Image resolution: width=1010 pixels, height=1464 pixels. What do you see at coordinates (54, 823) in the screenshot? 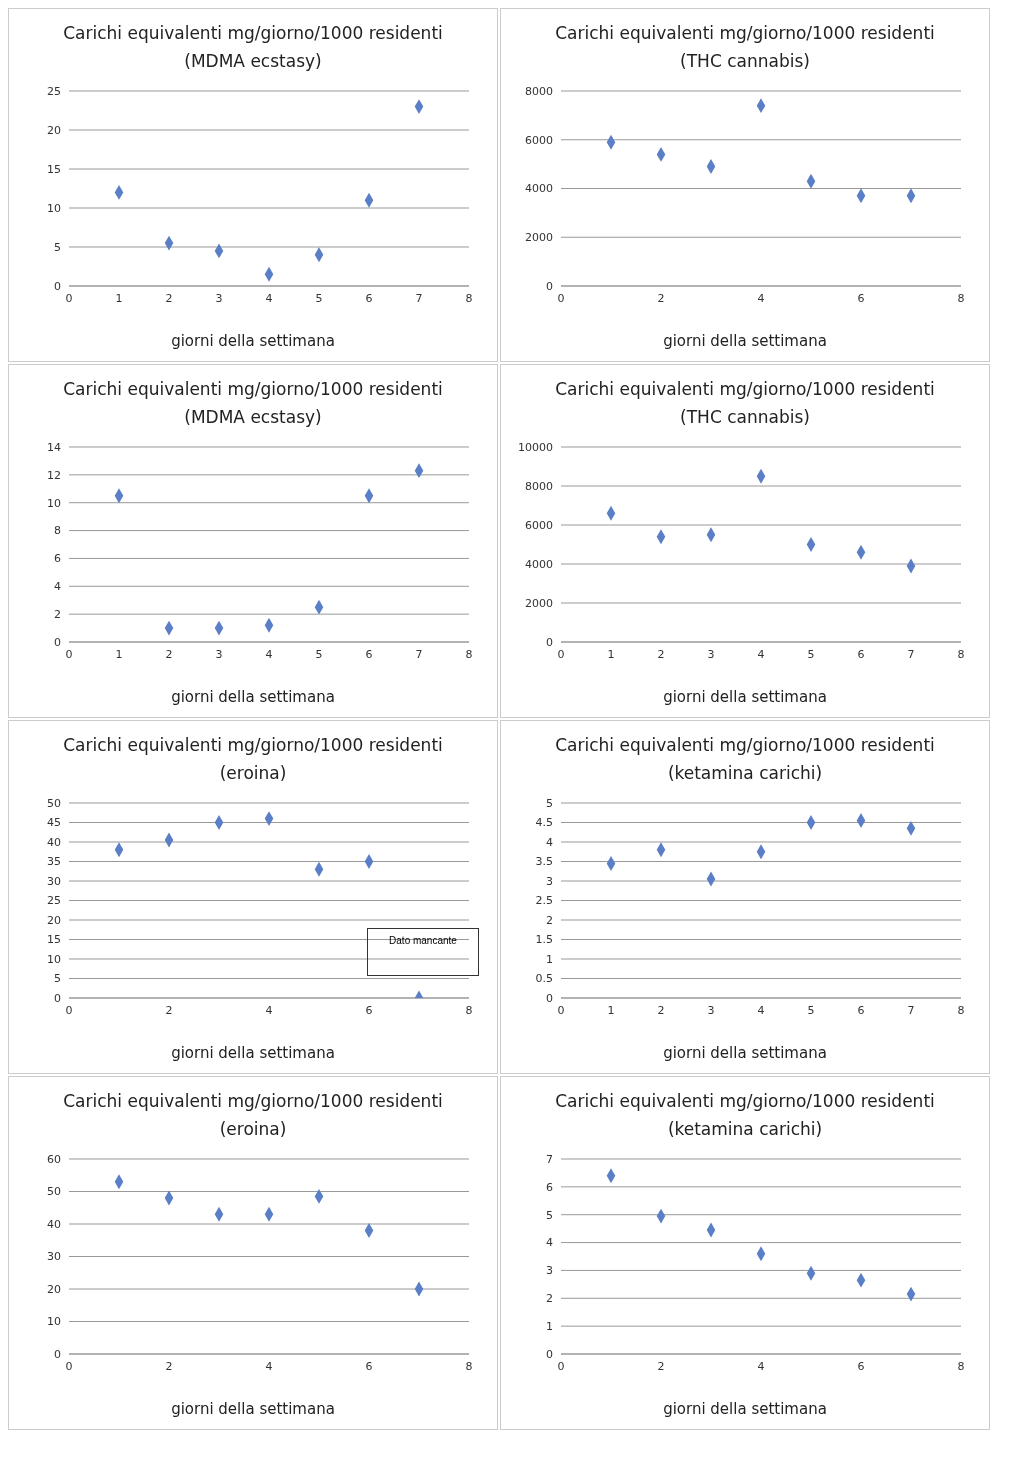
I see `y-tick-label: 45` at bounding box center [54, 823].